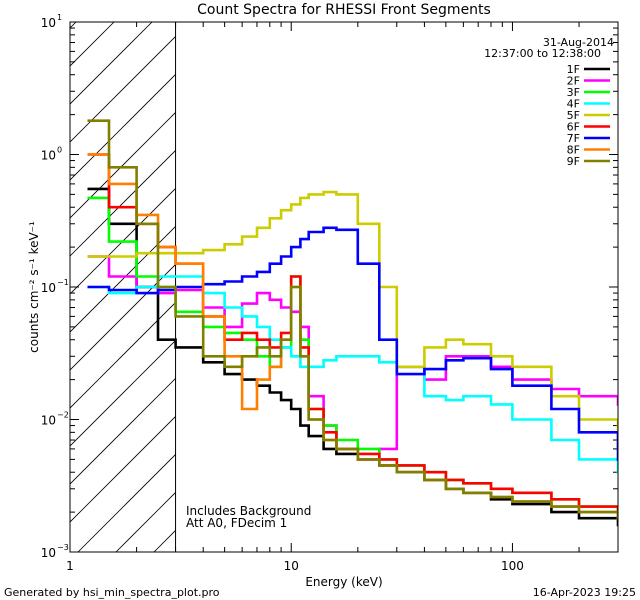 The image size is (640, 600). Describe the element at coordinates (573, 92) in the screenshot. I see `legend-label-3F: 3F` at that location.